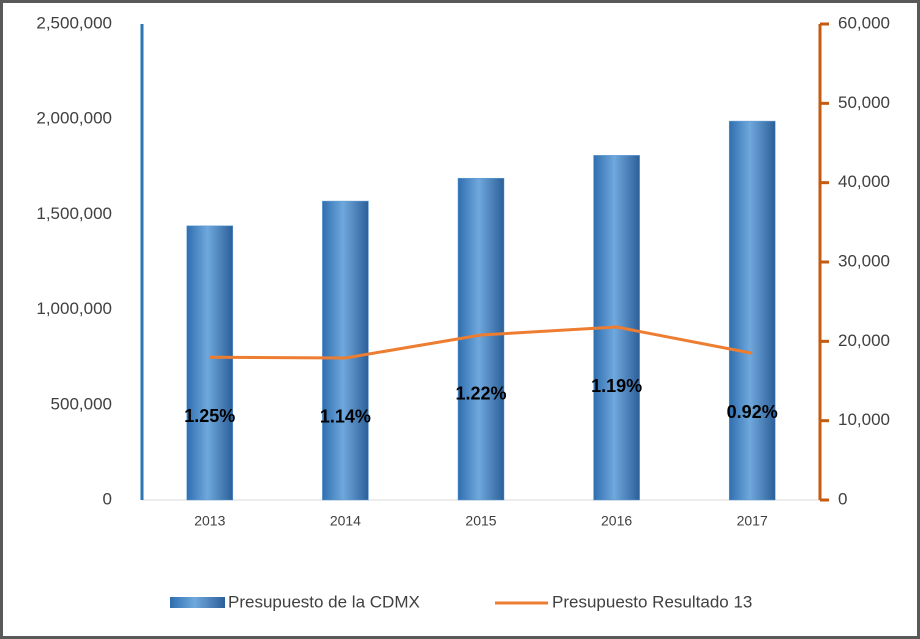  Describe the element at coordinates (74, 308) in the screenshot. I see `y-tick-label: 1,000,000` at that location.